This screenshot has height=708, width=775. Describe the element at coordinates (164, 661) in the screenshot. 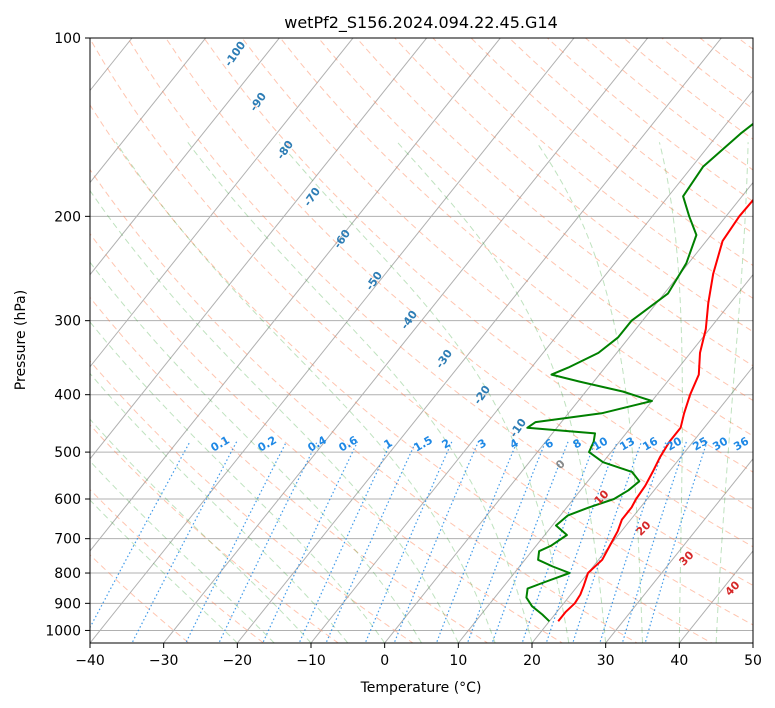

I see `x-tick-label: −30` at that location.